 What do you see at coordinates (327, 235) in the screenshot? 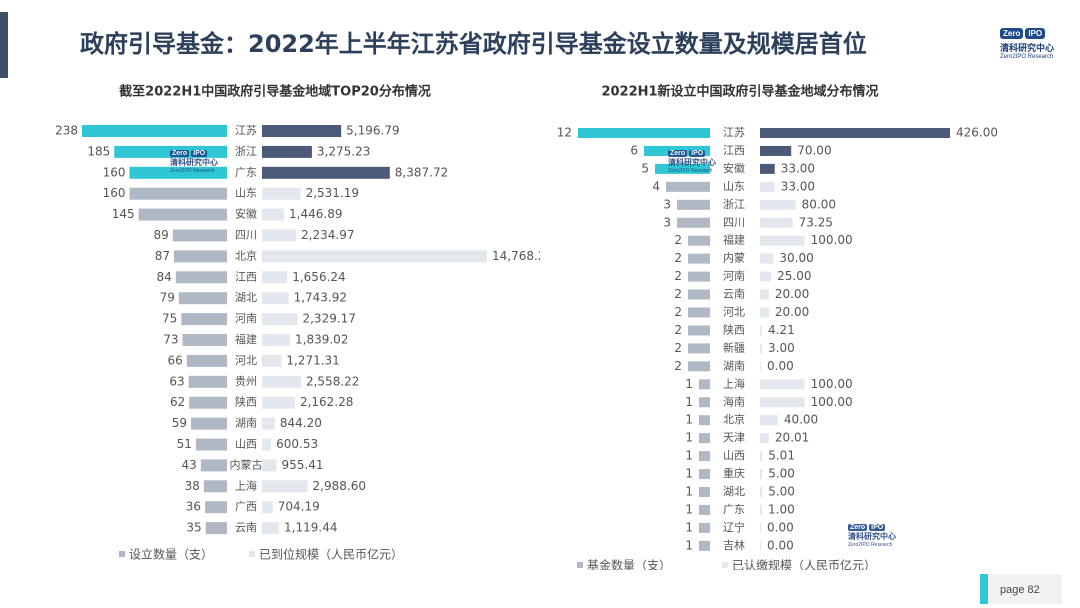
I see `data-label-scale: 2,234.97` at bounding box center [327, 235].